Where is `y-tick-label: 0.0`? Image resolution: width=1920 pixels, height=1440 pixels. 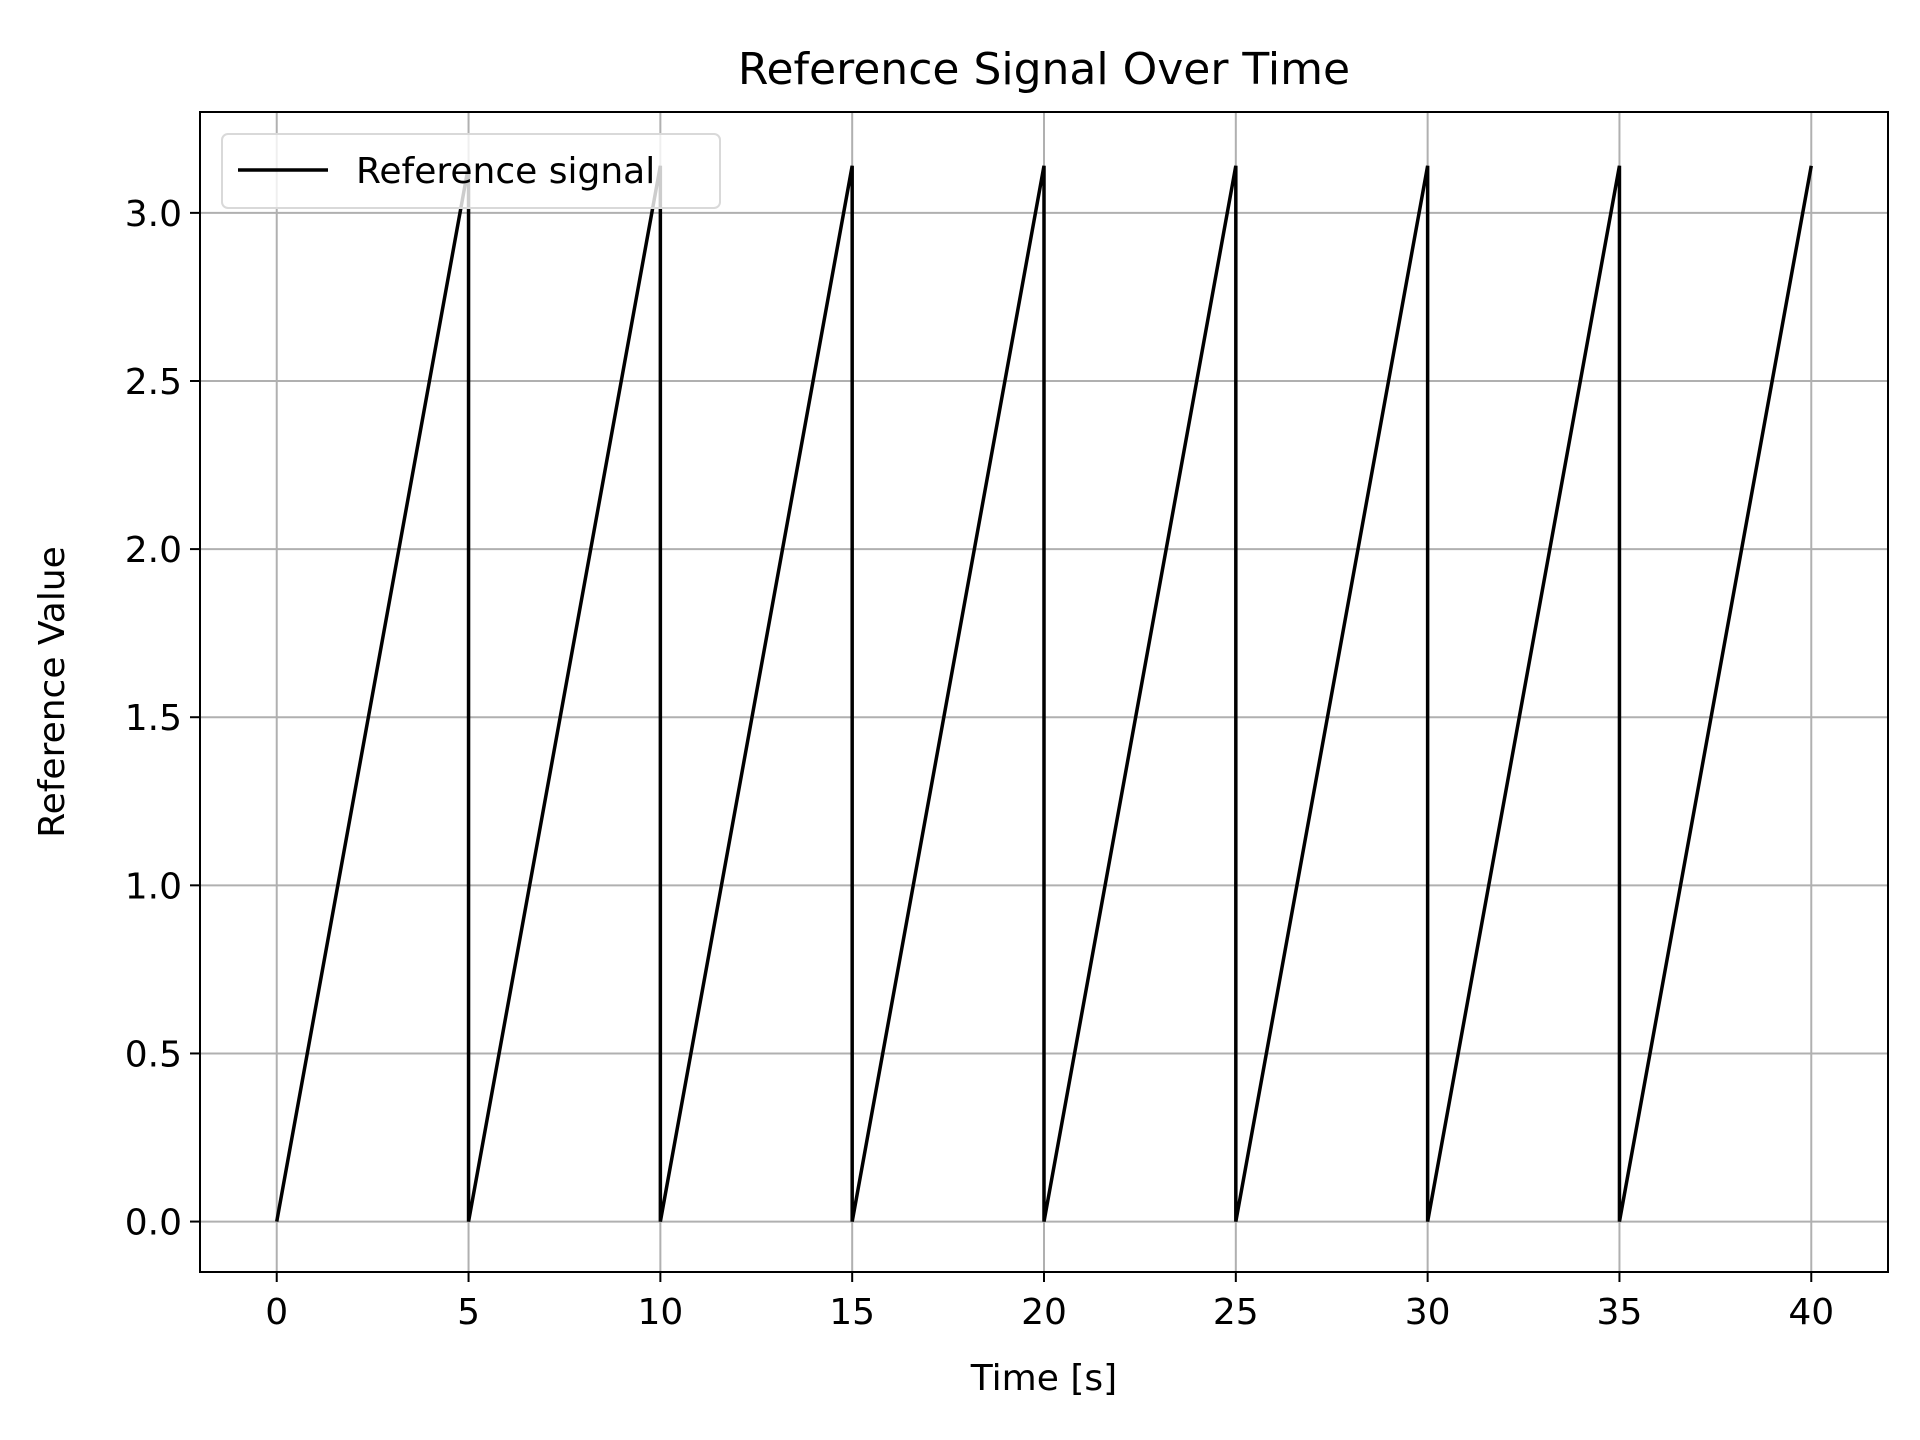
y-tick-label: 0.0 is located at coordinates (153, 1223).